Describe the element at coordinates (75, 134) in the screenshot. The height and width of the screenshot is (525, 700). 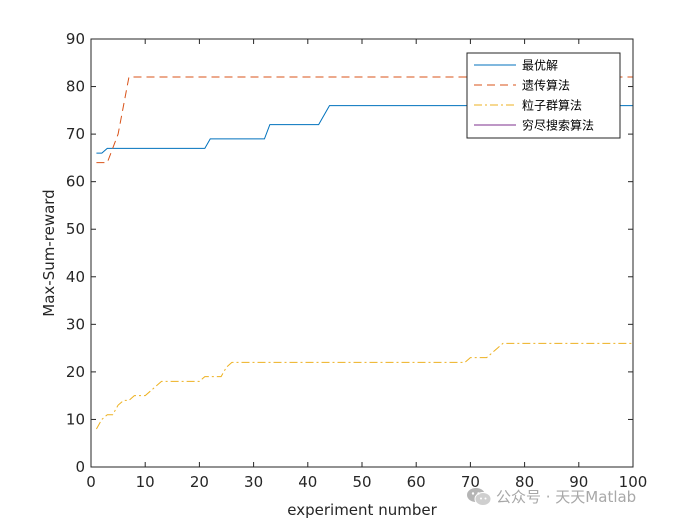
I see `y-tick-label: 70` at that location.